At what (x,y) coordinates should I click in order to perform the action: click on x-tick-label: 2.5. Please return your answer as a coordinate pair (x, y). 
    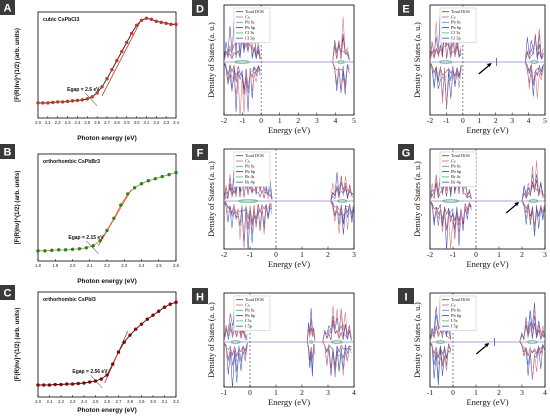
    Looking at the image, I should click on (87, 122).